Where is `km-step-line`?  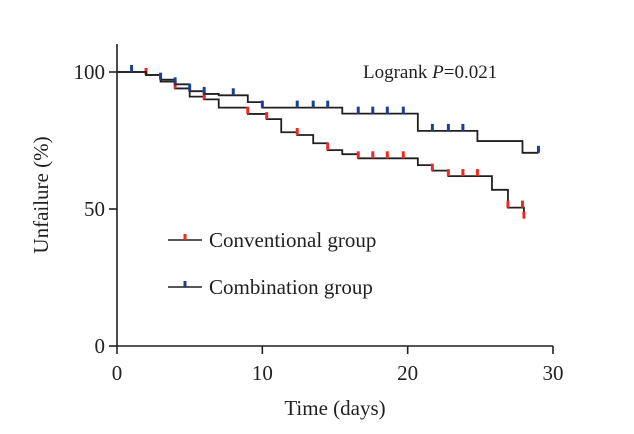 km-step-line is located at coordinates (328, 112).